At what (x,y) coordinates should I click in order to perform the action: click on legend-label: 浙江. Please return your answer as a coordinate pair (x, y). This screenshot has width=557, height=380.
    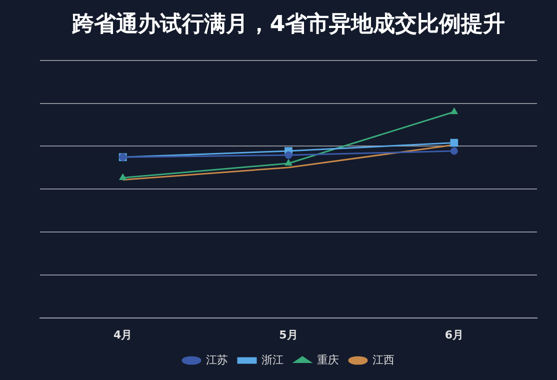
    Looking at the image, I should click on (273, 359).